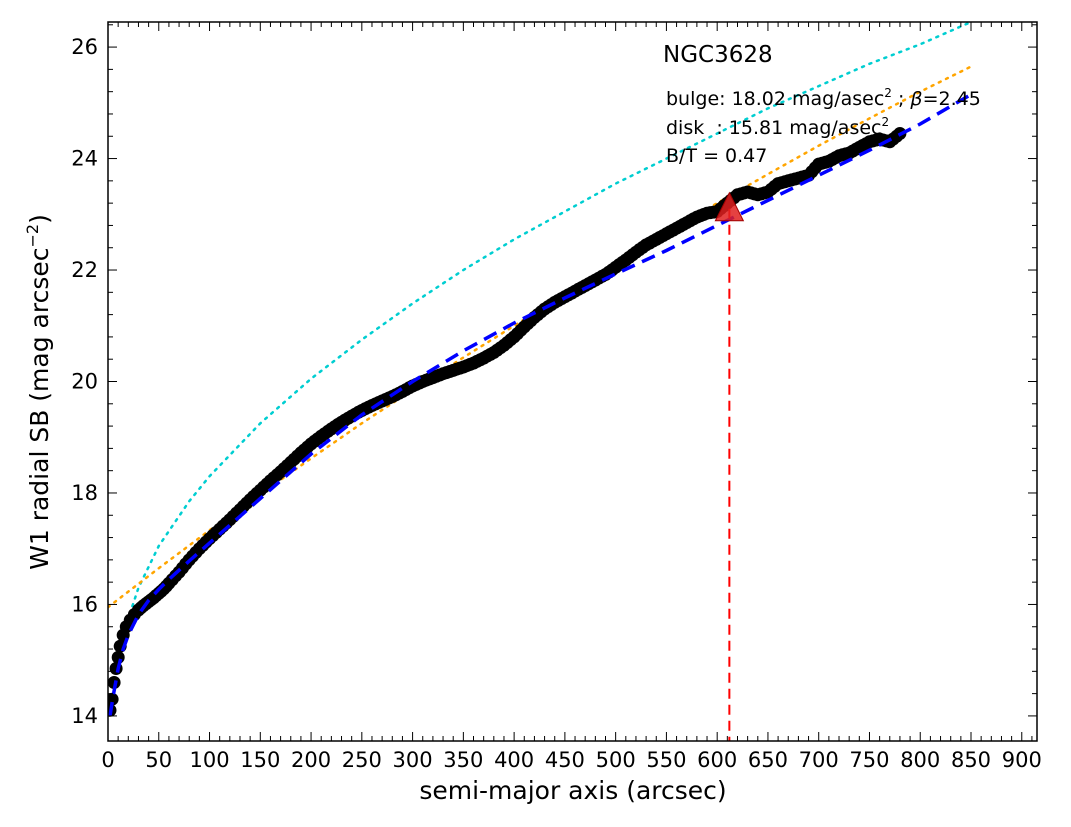 The width and height of the screenshot is (1071, 827). Describe the element at coordinates (84, 382) in the screenshot. I see `y-tick-label: 20` at that location.